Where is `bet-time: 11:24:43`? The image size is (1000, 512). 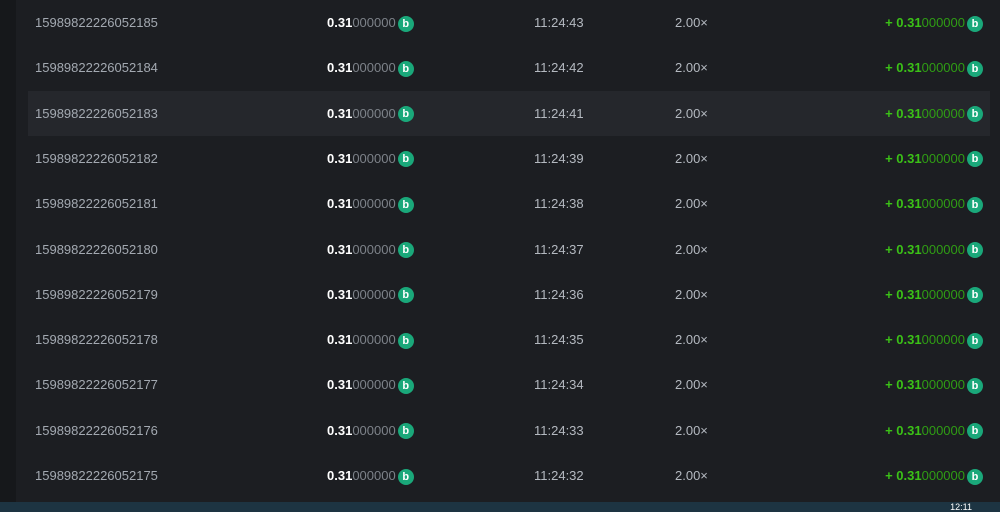
bet-time: 11:24:43 is located at coordinates (559, 22).